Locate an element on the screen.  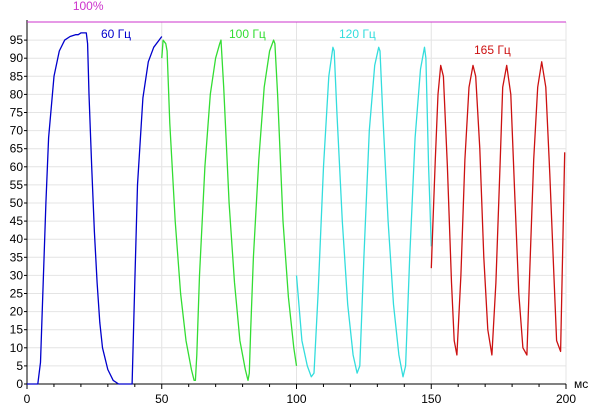
x-tick-labels: 0 50 100 150 200 is located at coordinates (300, 399).